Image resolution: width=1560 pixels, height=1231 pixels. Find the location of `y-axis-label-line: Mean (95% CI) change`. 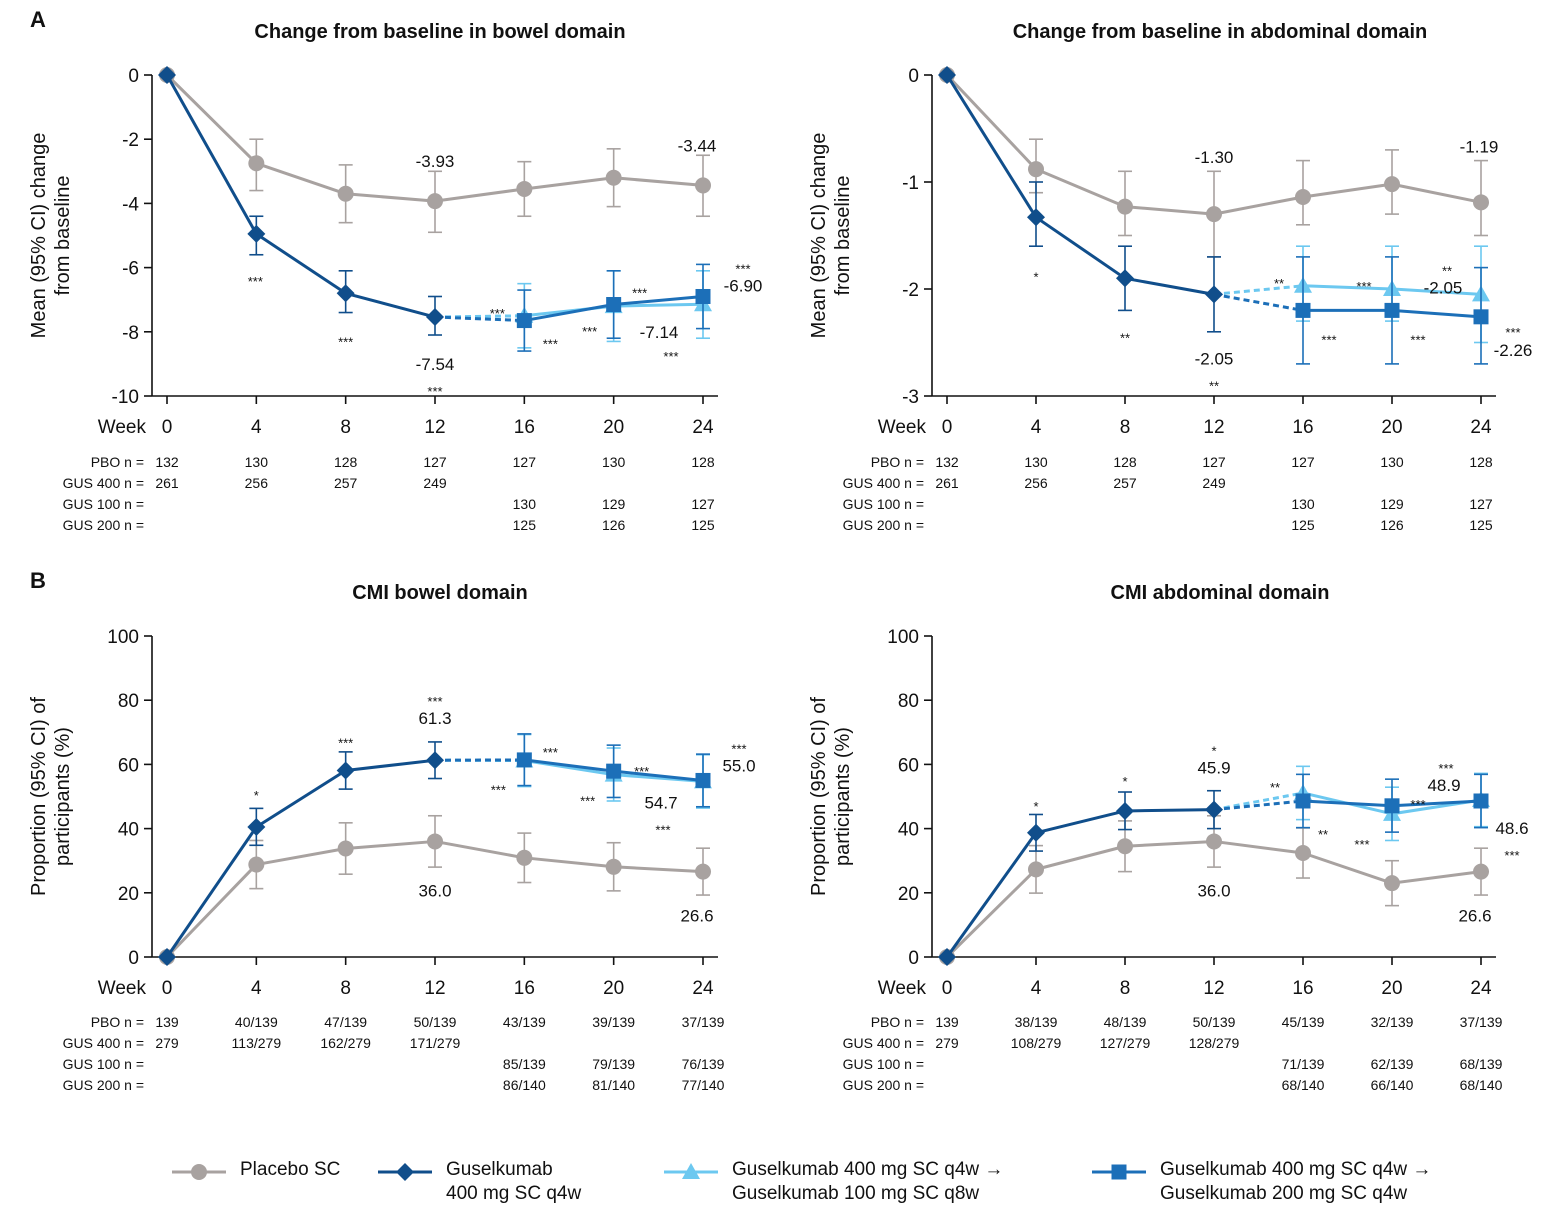

y-axis-label-line: Mean (95% CI) change is located at coordinates (819, 236).